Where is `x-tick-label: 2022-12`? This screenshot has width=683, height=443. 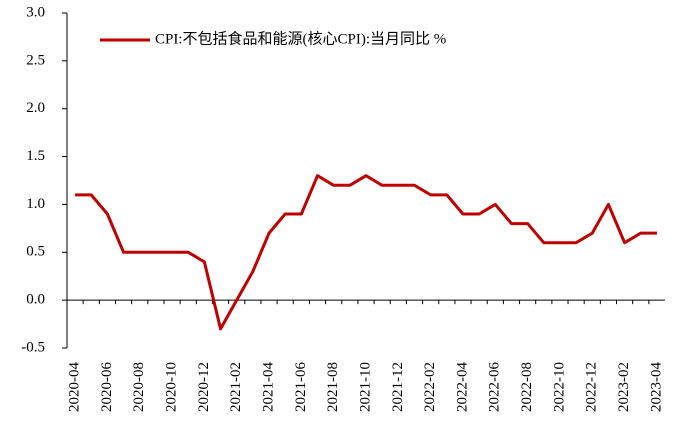 x-tick-label: 2022-12 is located at coordinates (592, 387).